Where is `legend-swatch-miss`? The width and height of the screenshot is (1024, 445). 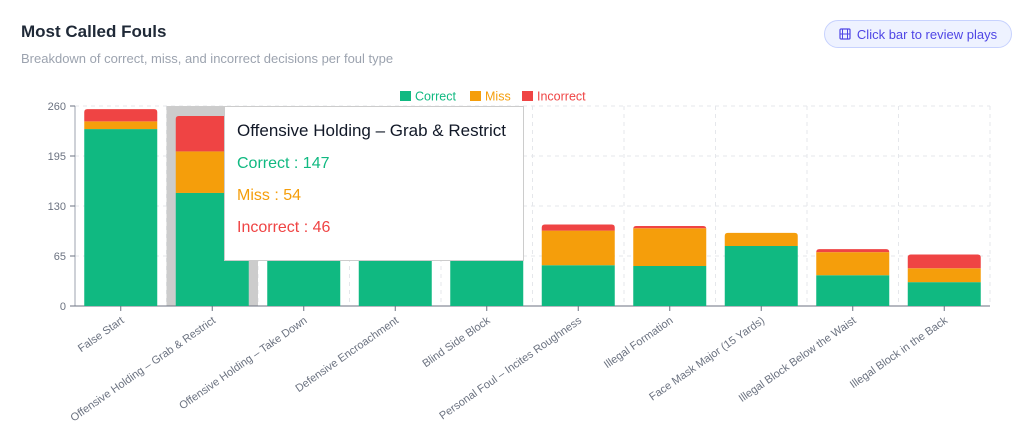
legend-swatch-miss is located at coordinates (475, 96).